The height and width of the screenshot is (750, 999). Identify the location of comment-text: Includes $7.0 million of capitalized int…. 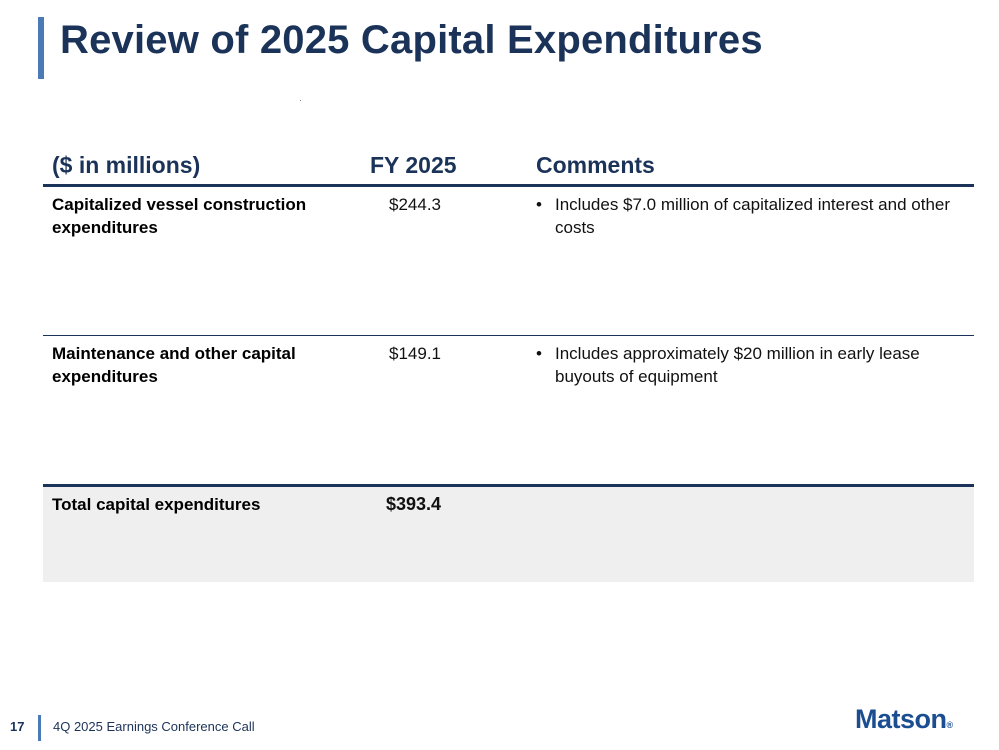
(753, 216).